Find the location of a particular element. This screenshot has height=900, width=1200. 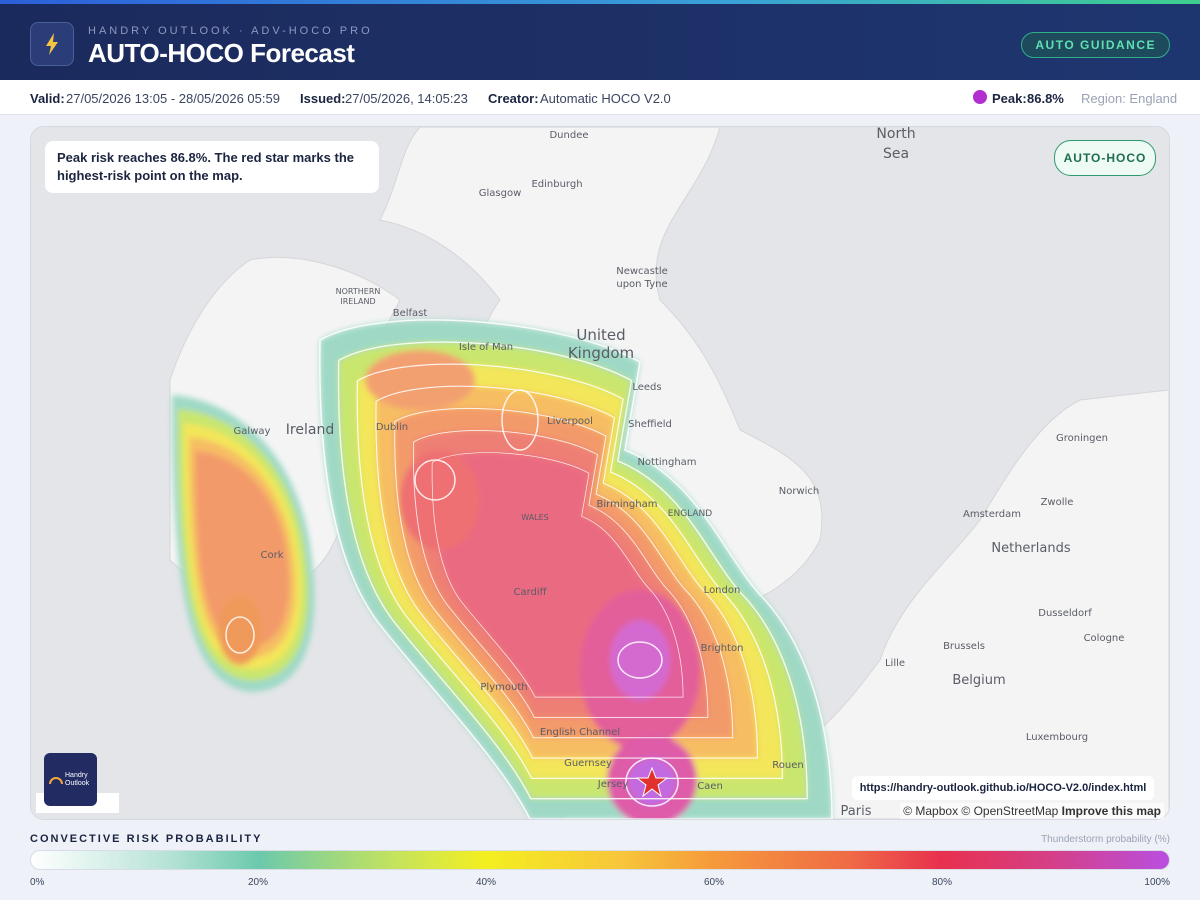

subtitle: HANDRY OUTLOOK · ADV-HOCO PRO is located at coordinates (230, 31).